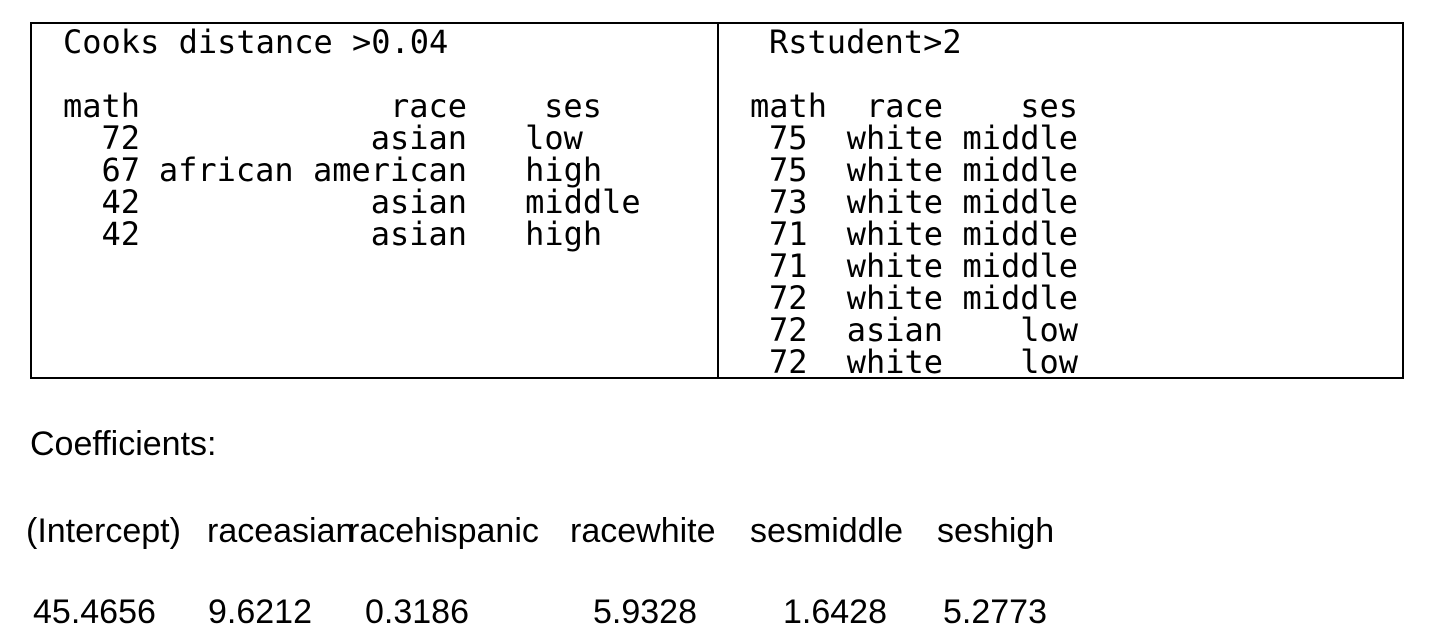 This screenshot has width=1432, height=644. Describe the element at coordinates (121, 170) in the screenshot. I see `cell-math: 67` at that location.